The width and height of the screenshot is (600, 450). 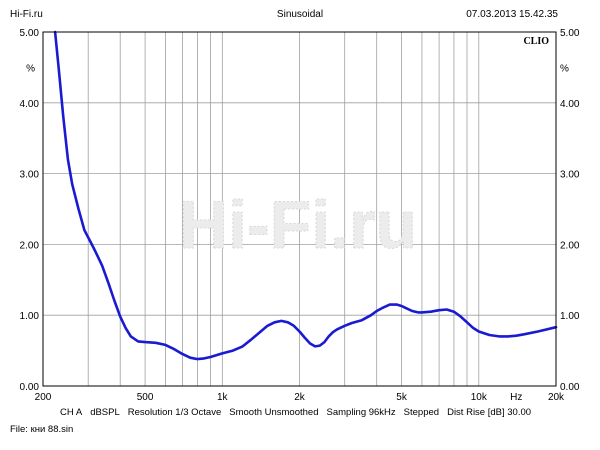 What do you see at coordinates (30, 33) in the screenshot?
I see `y-tick-label-left: 5.00` at bounding box center [30, 33].